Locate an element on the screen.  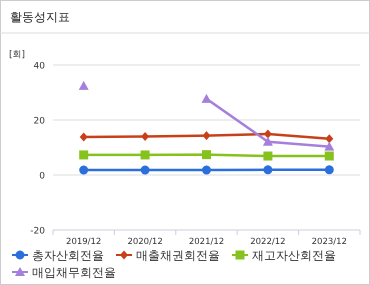
y-tick-label: 40 is located at coordinates (40, 67).